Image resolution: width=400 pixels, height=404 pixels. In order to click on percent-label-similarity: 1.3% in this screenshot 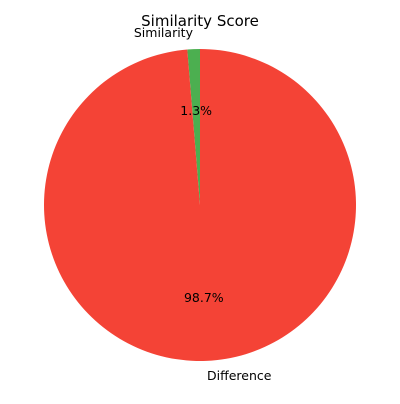, I will do `click(196, 110)`.